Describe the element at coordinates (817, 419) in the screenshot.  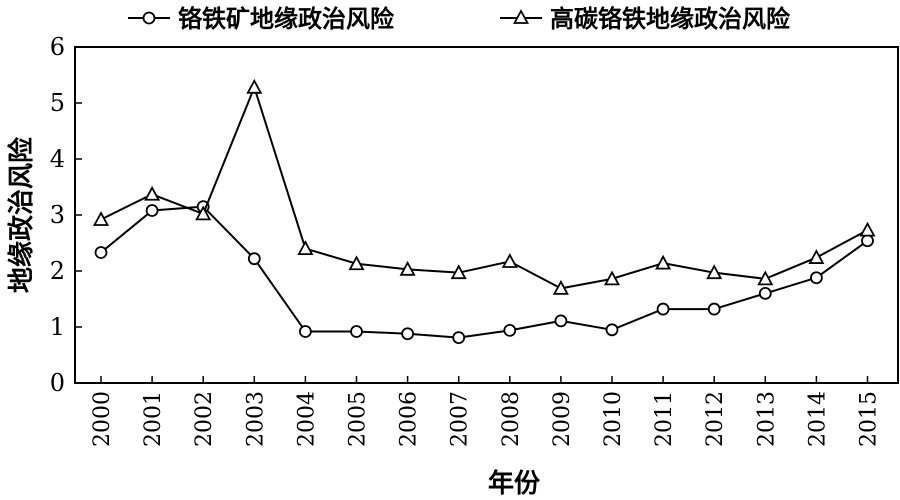
I see `x-tick-label: 2014` at that location.